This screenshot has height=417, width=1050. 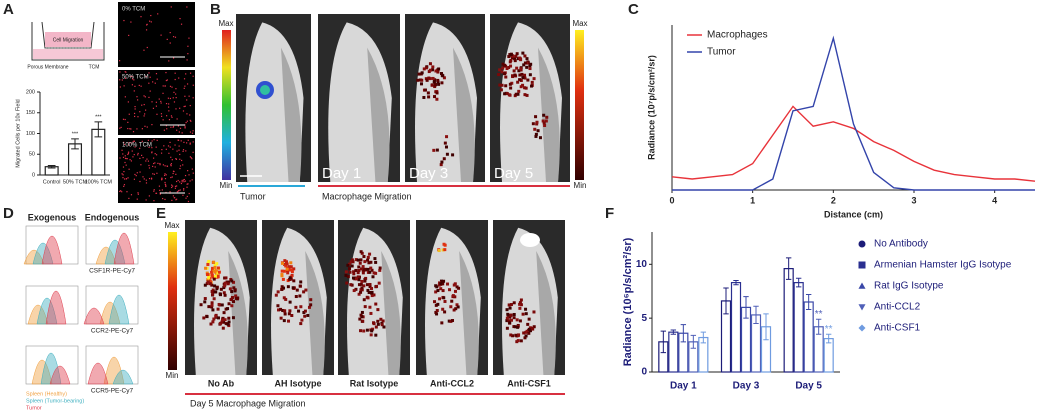 What do you see at coordinates (225, 23) in the screenshot?
I see `scale-label: Max` at bounding box center [225, 23].